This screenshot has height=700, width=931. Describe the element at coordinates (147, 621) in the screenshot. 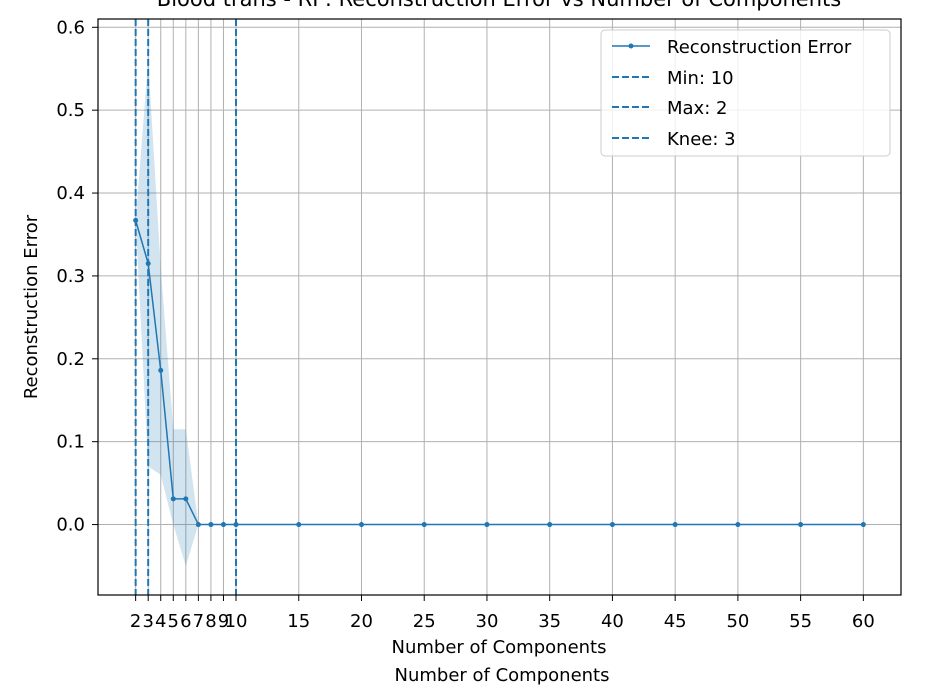

I see `x-tick-label: 3` at that location.